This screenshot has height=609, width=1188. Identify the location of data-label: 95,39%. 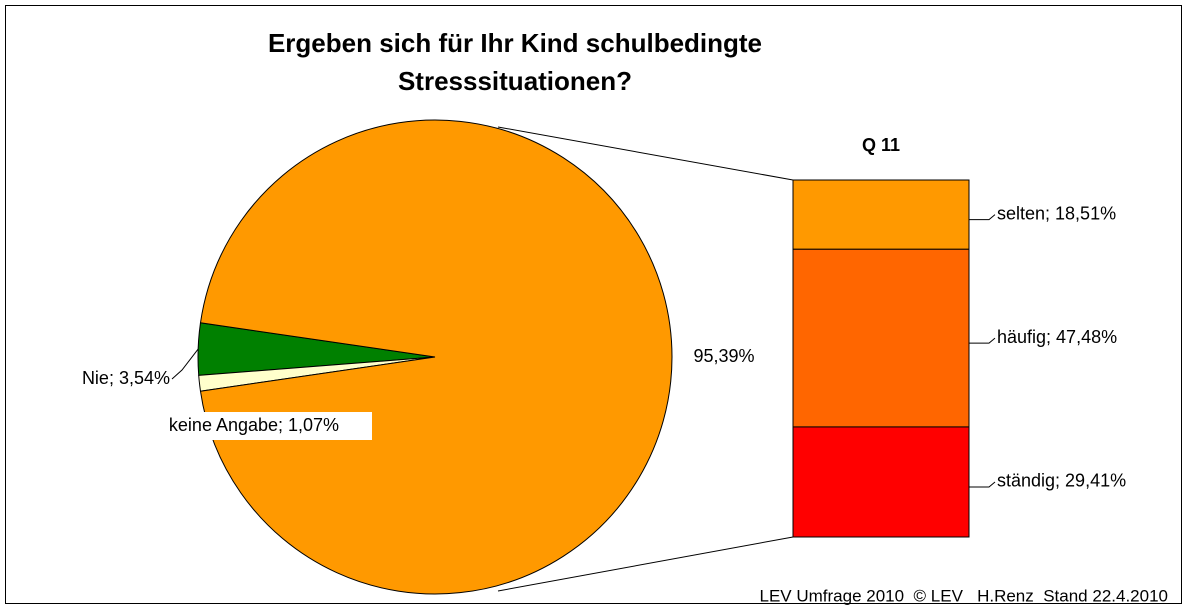
(723, 356).